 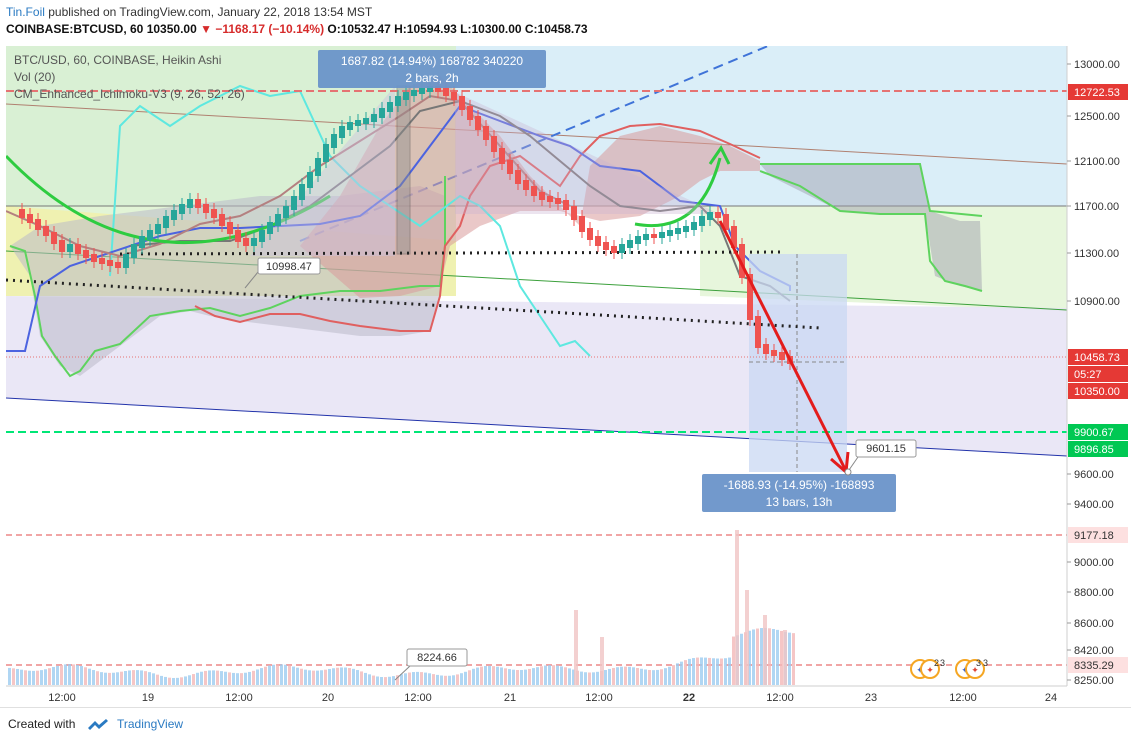 What do you see at coordinates (798, 363) in the screenshot?
I see `measure-box-down` at bounding box center [798, 363].